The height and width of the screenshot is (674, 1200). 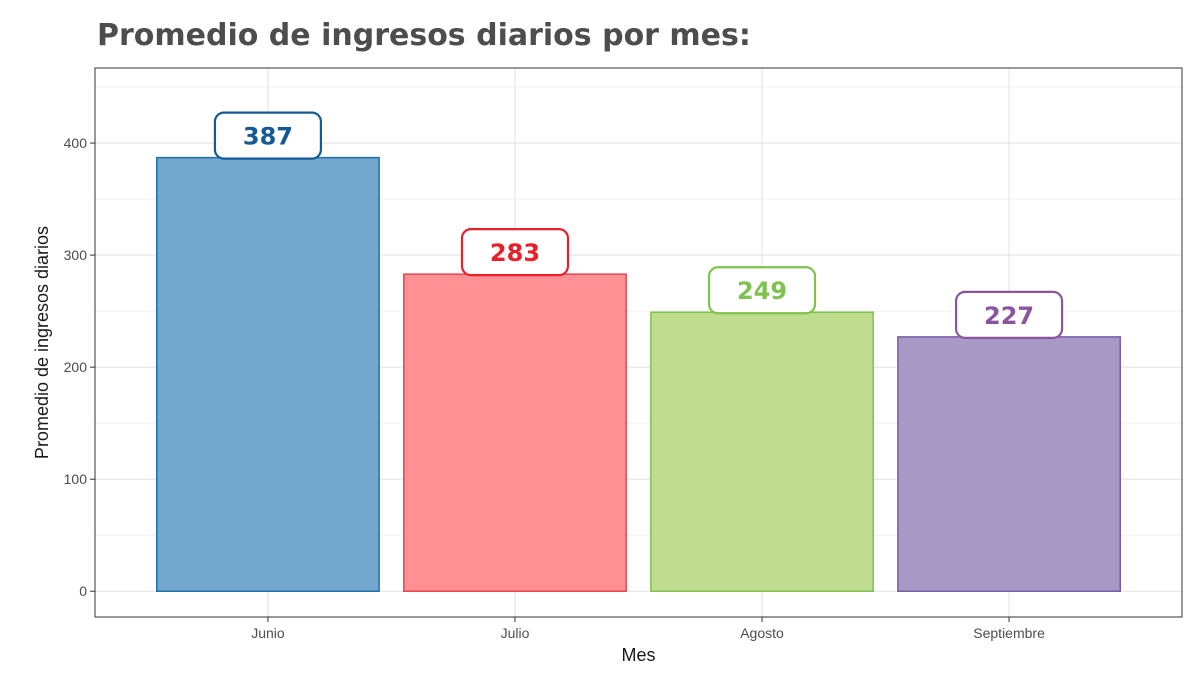 I want to click on x-tick-label: Septiembre, so click(x=1009, y=633).